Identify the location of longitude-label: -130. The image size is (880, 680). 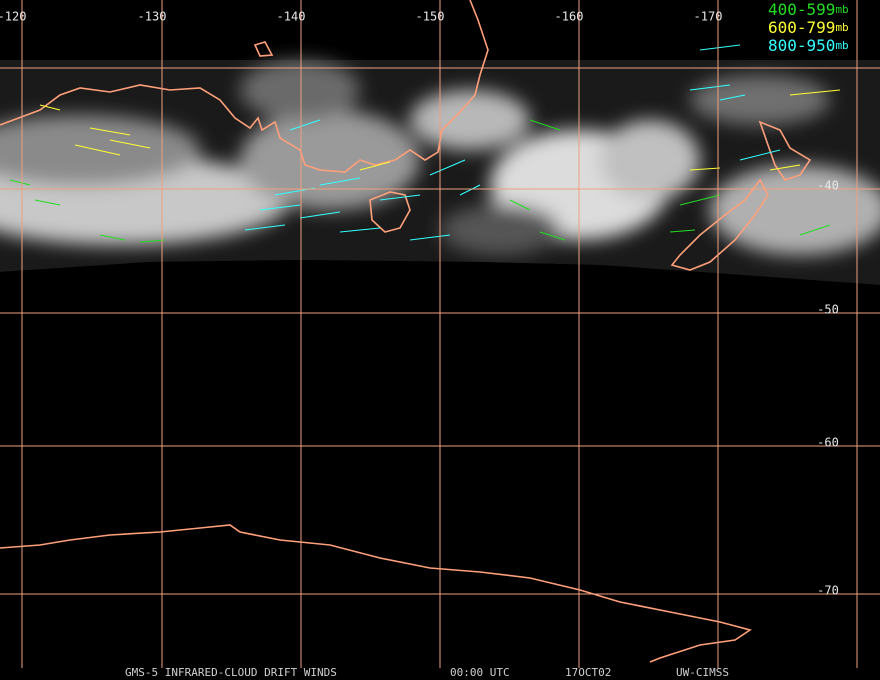
(152, 17).